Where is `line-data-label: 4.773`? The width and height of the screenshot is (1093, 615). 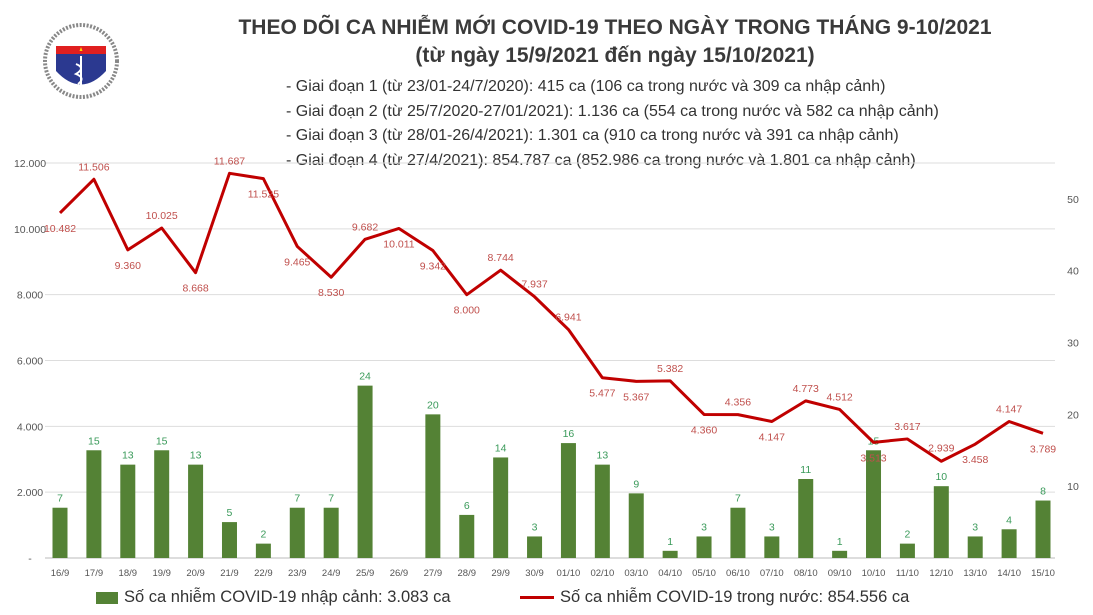 line-data-label: 4.773 is located at coordinates (806, 389).